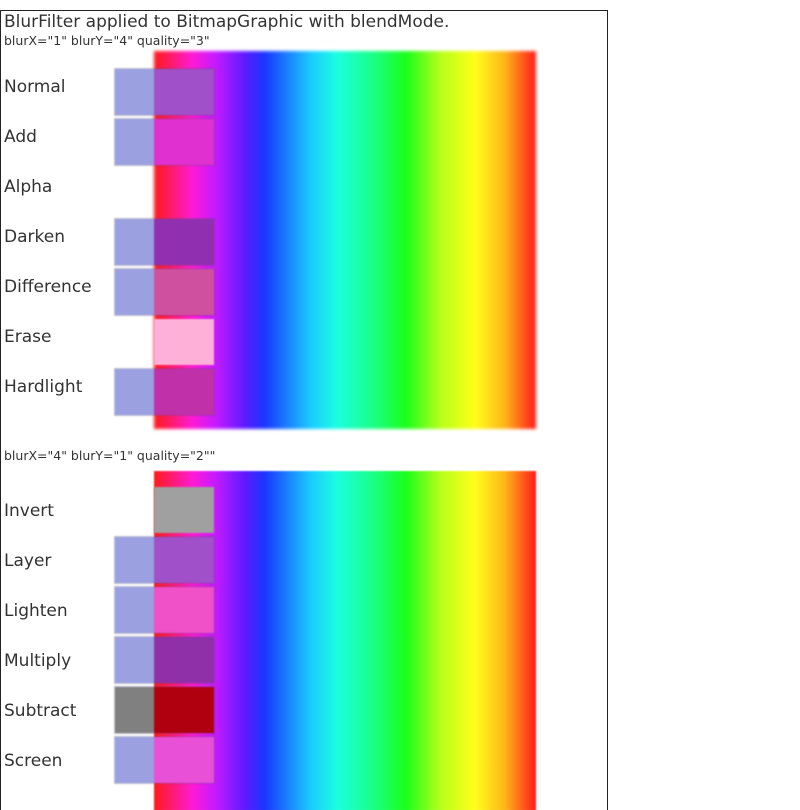 The height and width of the screenshot is (810, 800). Describe the element at coordinates (33, 761) in the screenshot. I see `blend-mode-label: Screen` at that location.